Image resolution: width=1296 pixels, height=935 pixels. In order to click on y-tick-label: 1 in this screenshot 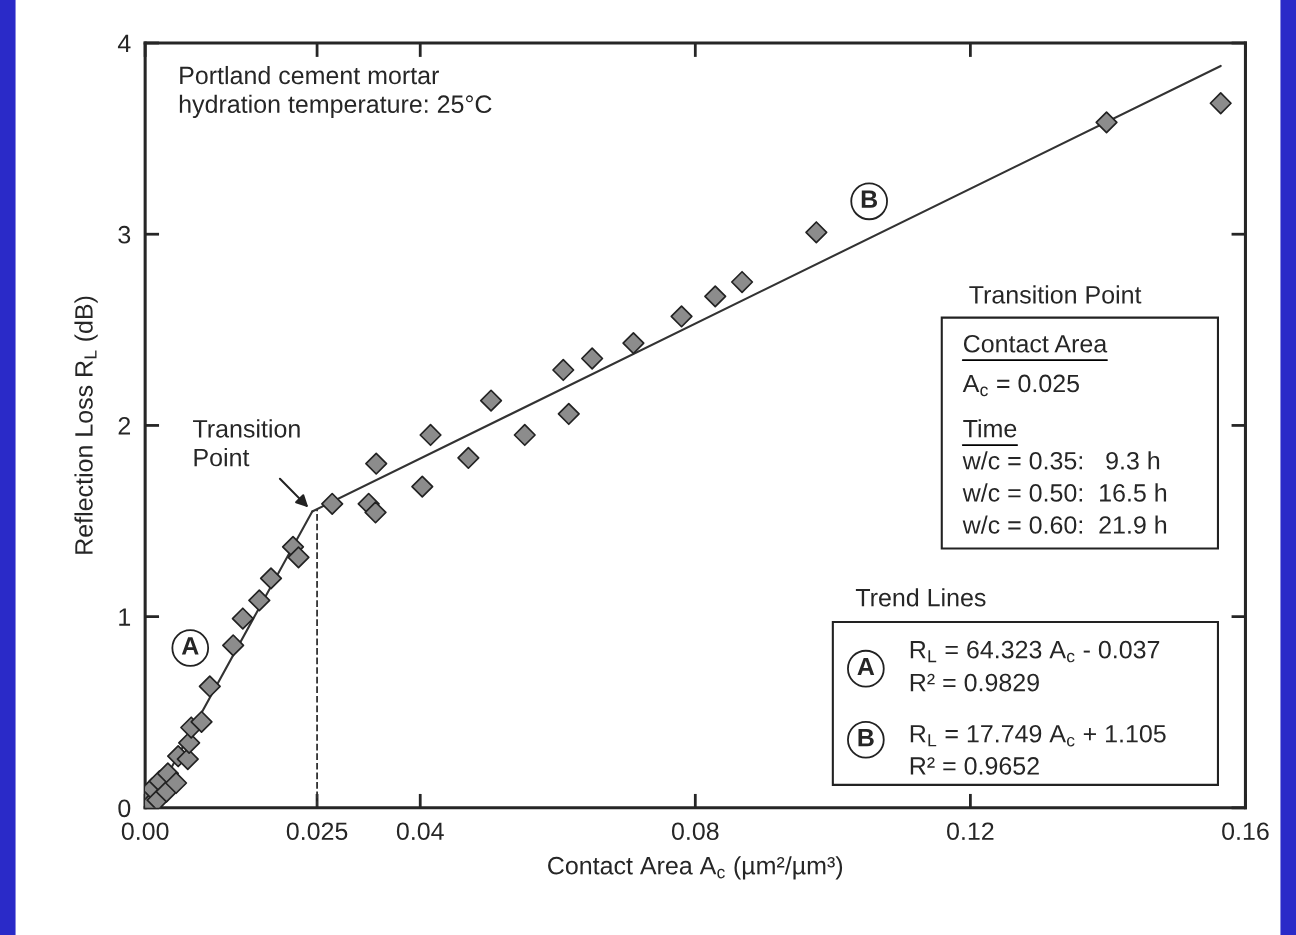, I will do `click(125, 617)`.